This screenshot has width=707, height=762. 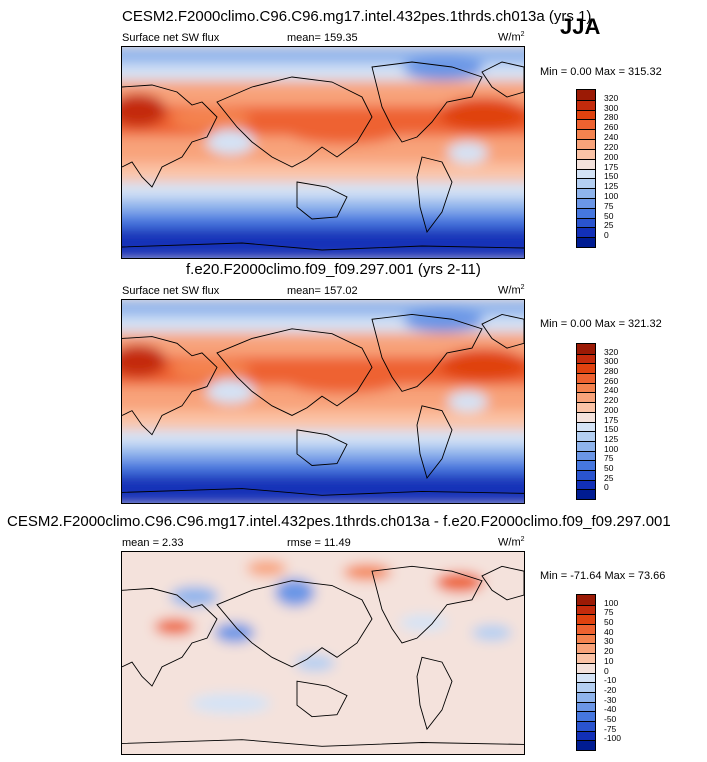 I want to click on colorbar-tick-label: 0, so click(x=606, y=670).